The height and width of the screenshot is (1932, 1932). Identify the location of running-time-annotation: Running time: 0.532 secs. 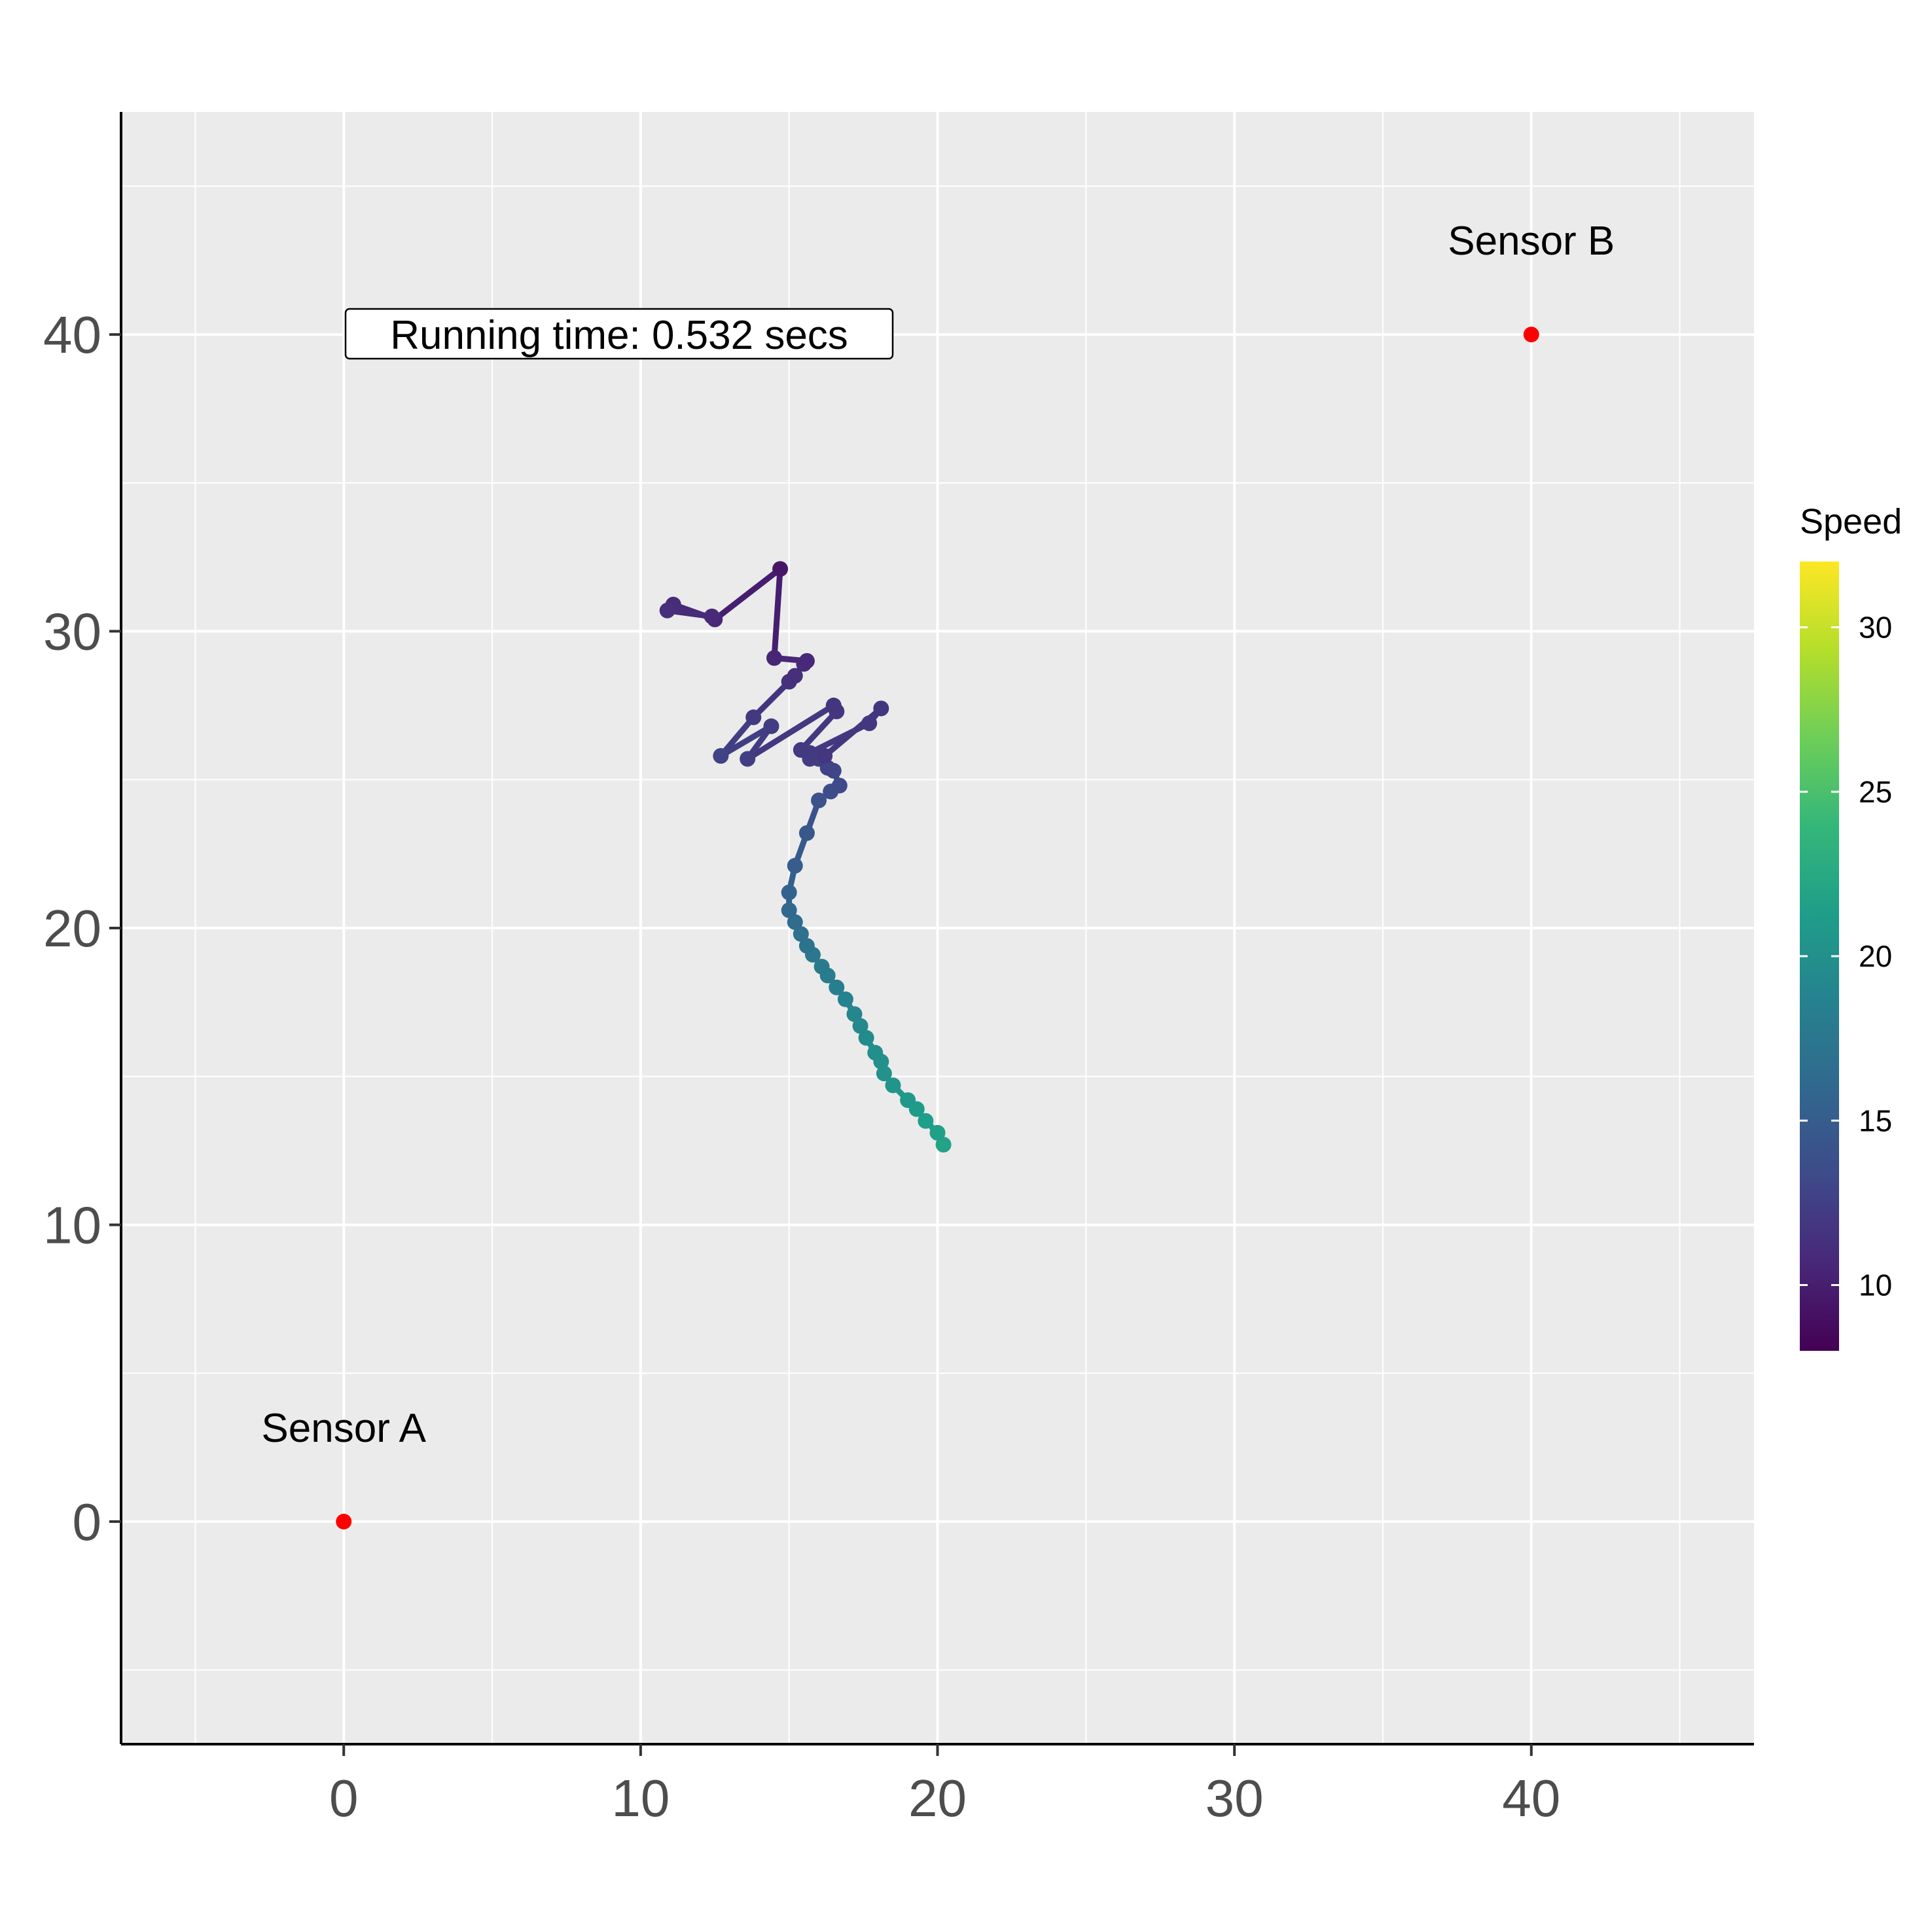
(619, 334).